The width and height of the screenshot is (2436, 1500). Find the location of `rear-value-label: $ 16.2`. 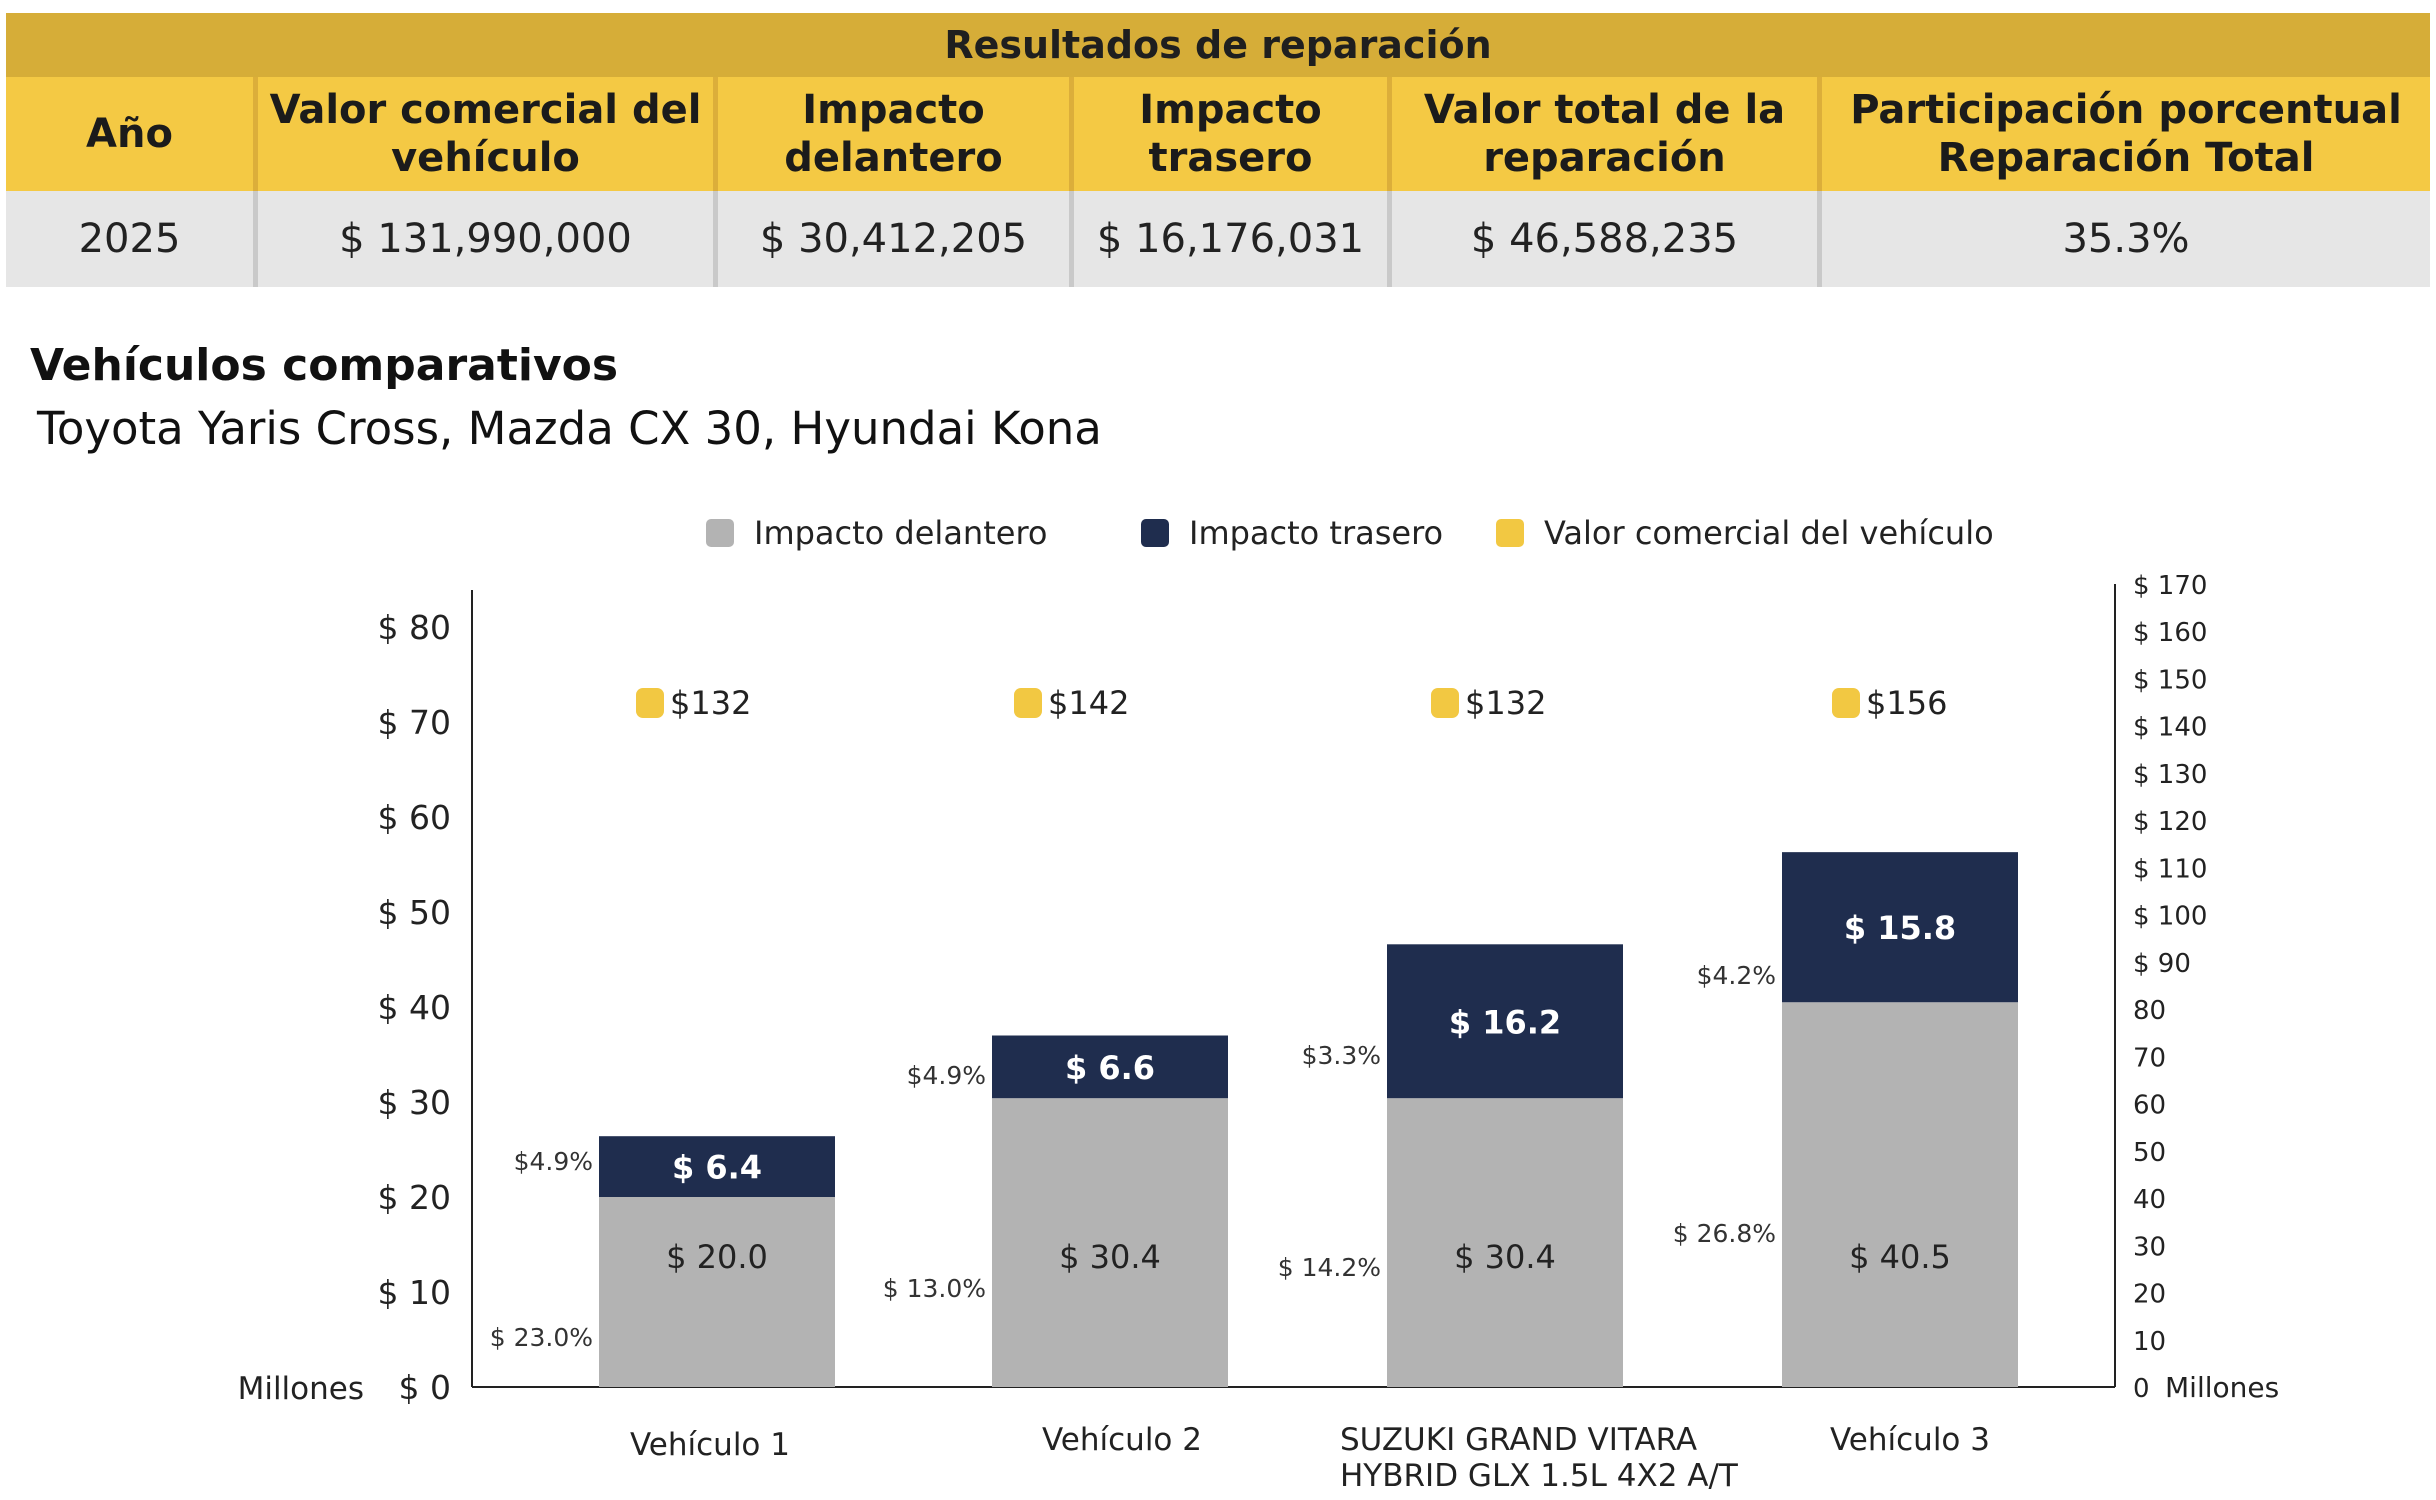

rear-value-label: $ 16.2 is located at coordinates (1505, 1022).